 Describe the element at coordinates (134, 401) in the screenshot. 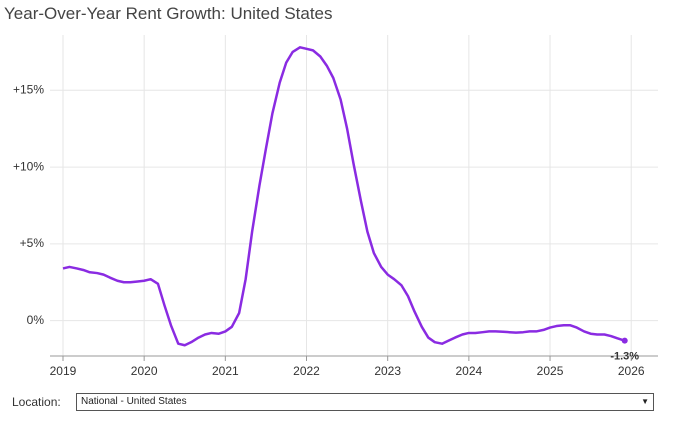

I see `location-value: National - United States` at that location.